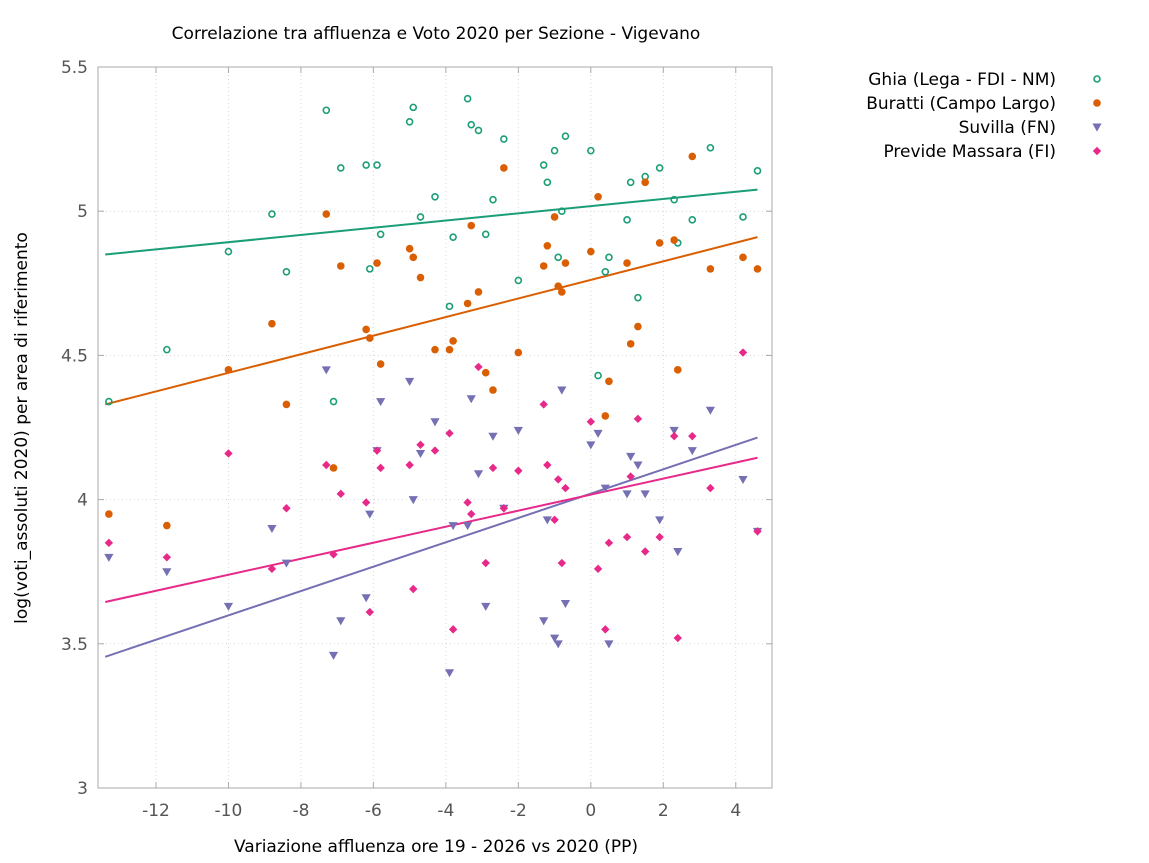 This screenshot has height=863, width=1149. Describe the element at coordinates (961, 104) in the screenshot. I see `legend-label-series-1: Buratti (Campo Largo)` at that location.